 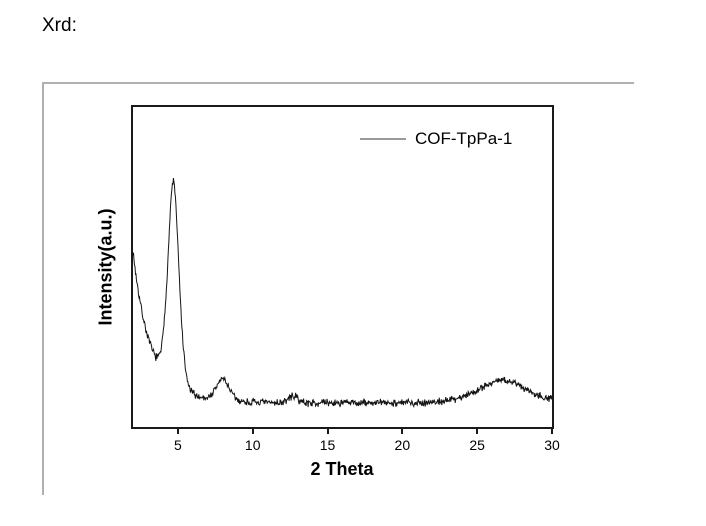 What do you see at coordinates (383, 139) in the screenshot?
I see `legend-line-swatch` at bounding box center [383, 139].